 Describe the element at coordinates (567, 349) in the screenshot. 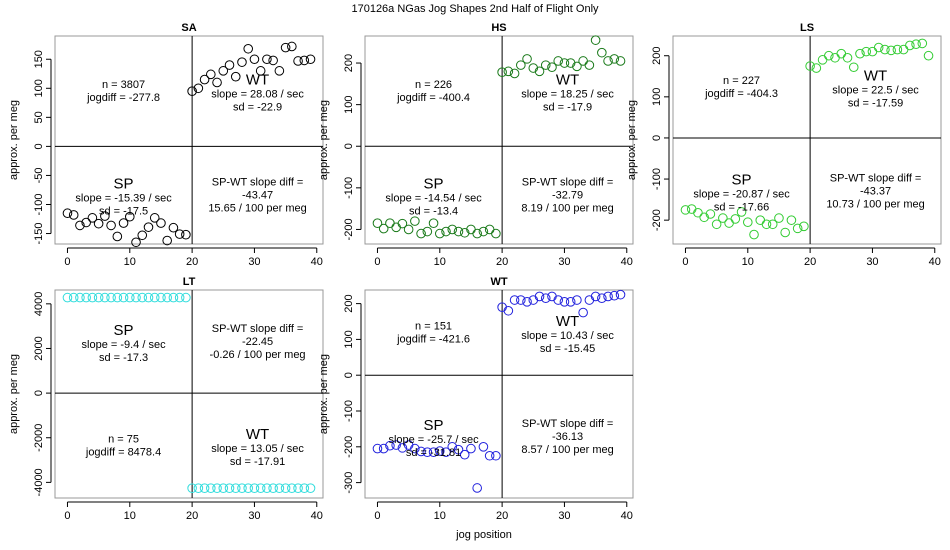

I see `annotation-line: sd = -15.45` at that location.